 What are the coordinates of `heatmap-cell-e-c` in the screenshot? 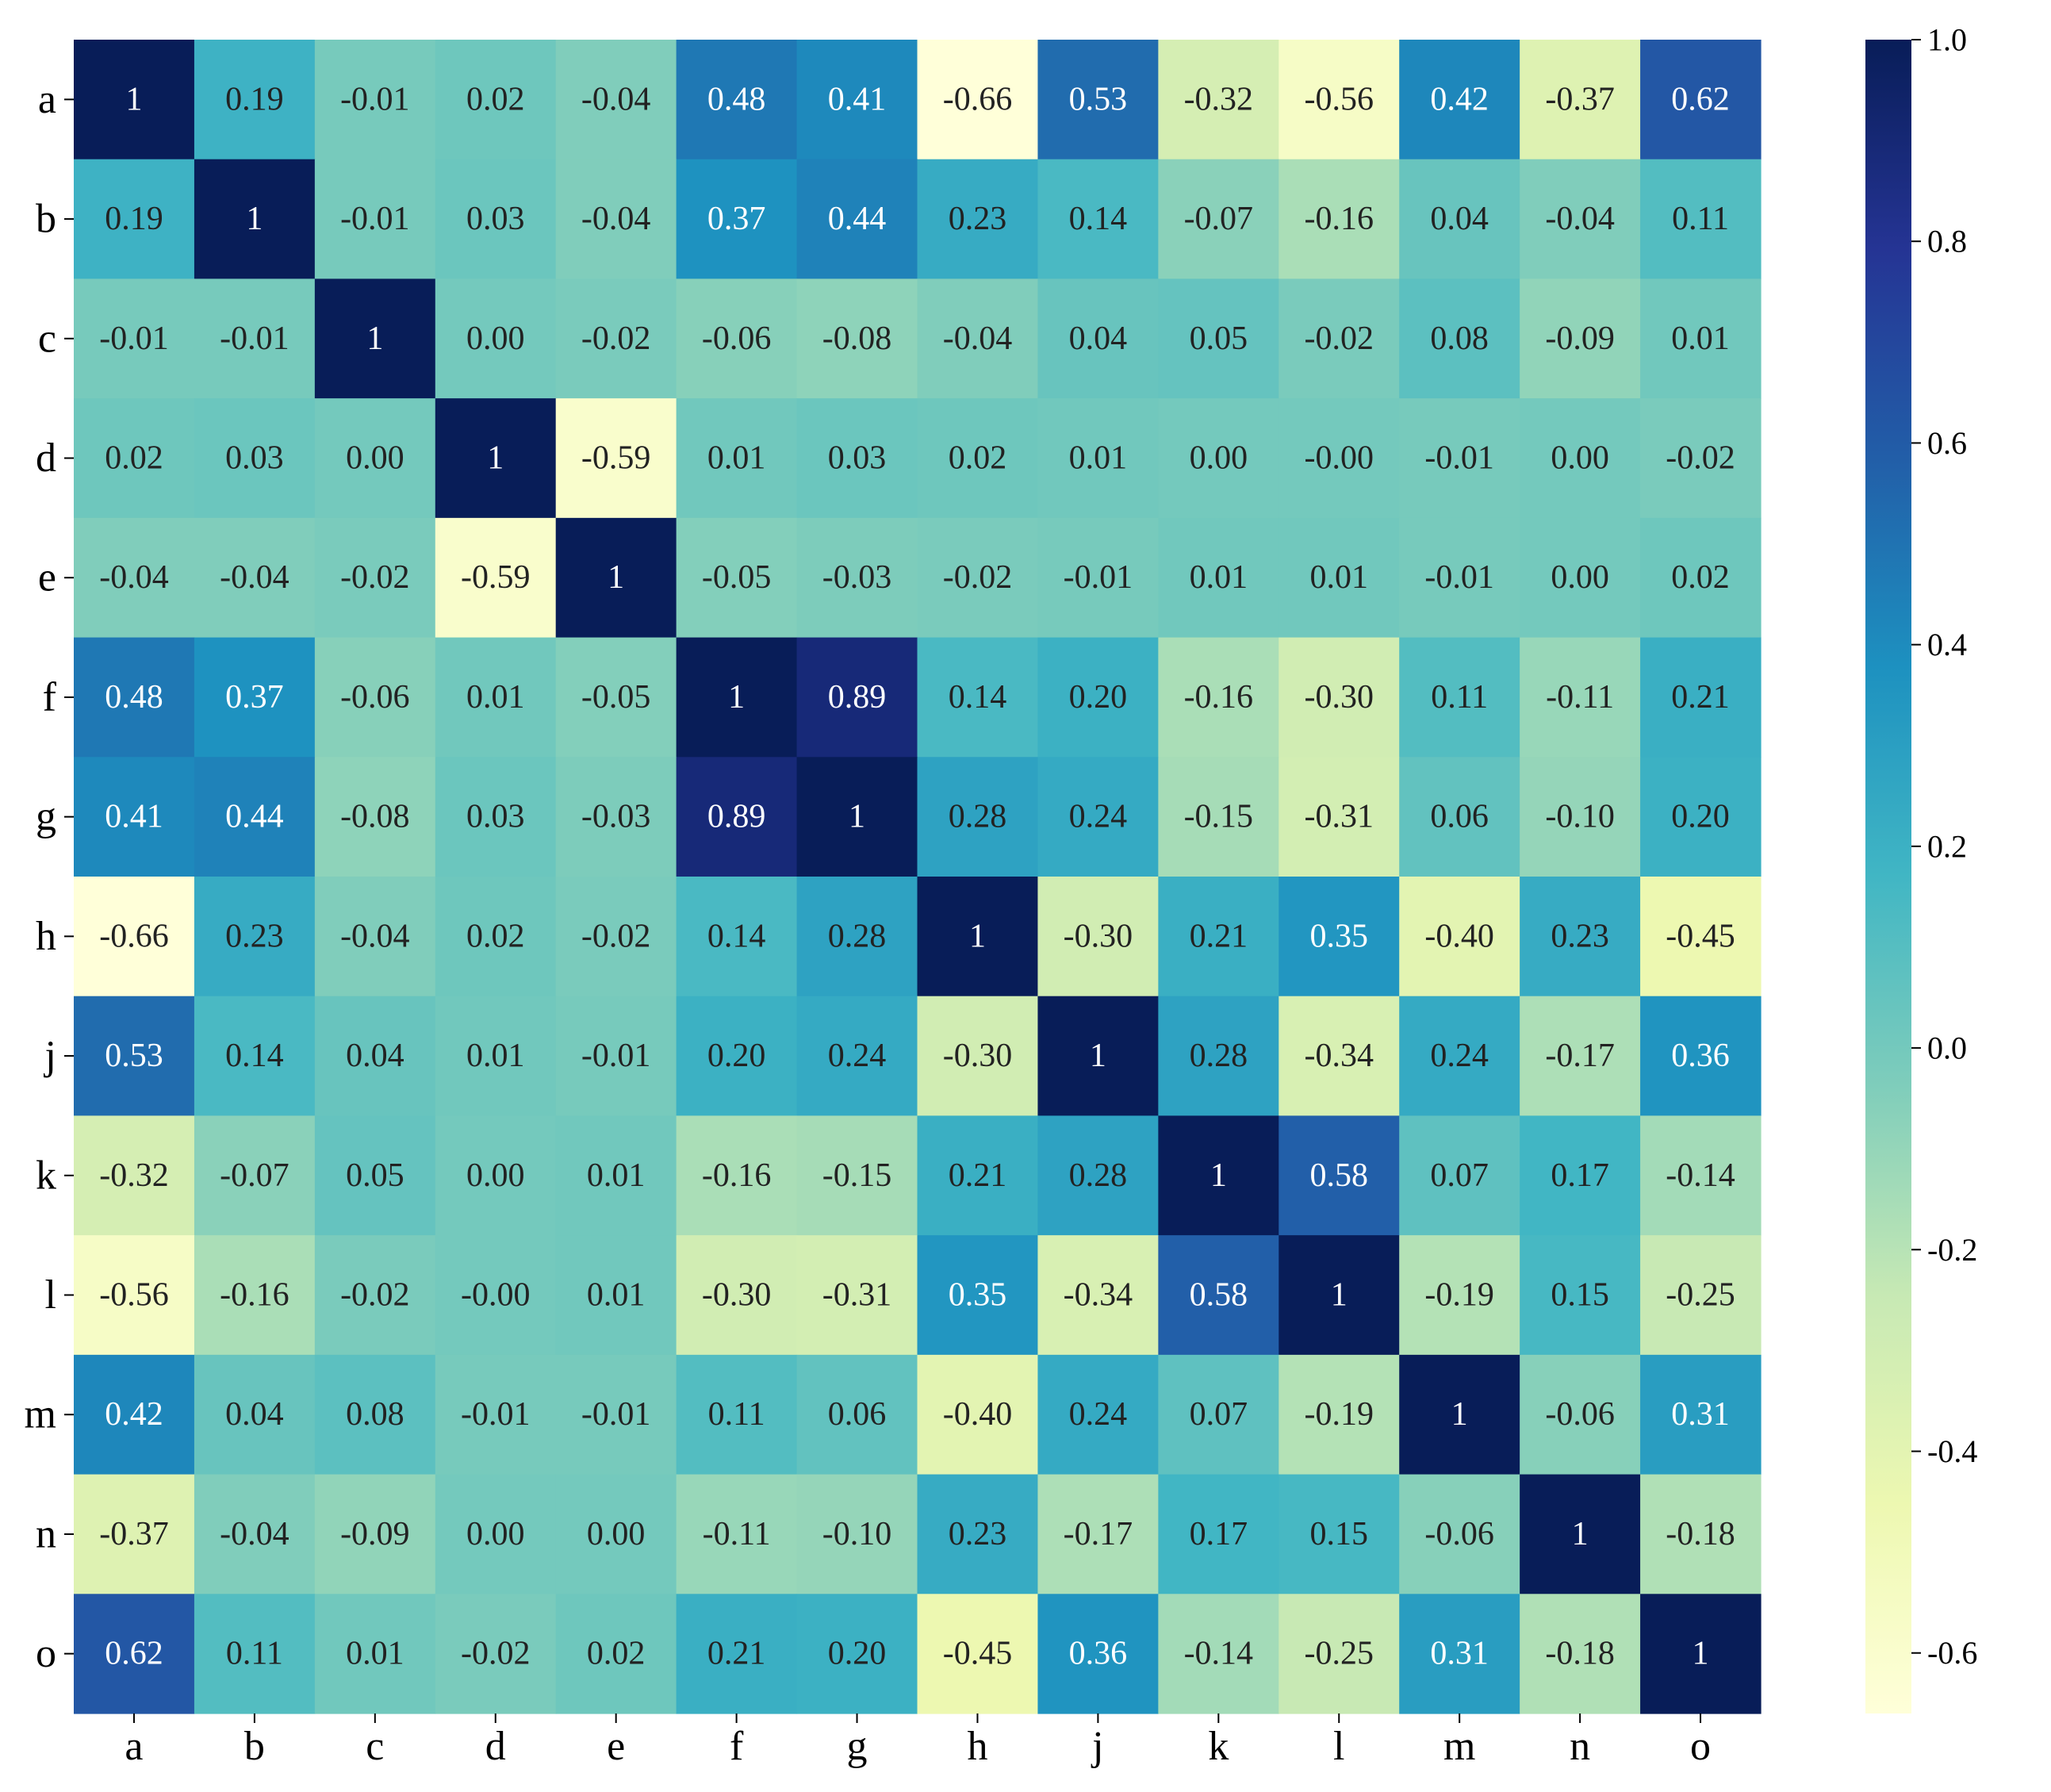 It's located at (375, 578).